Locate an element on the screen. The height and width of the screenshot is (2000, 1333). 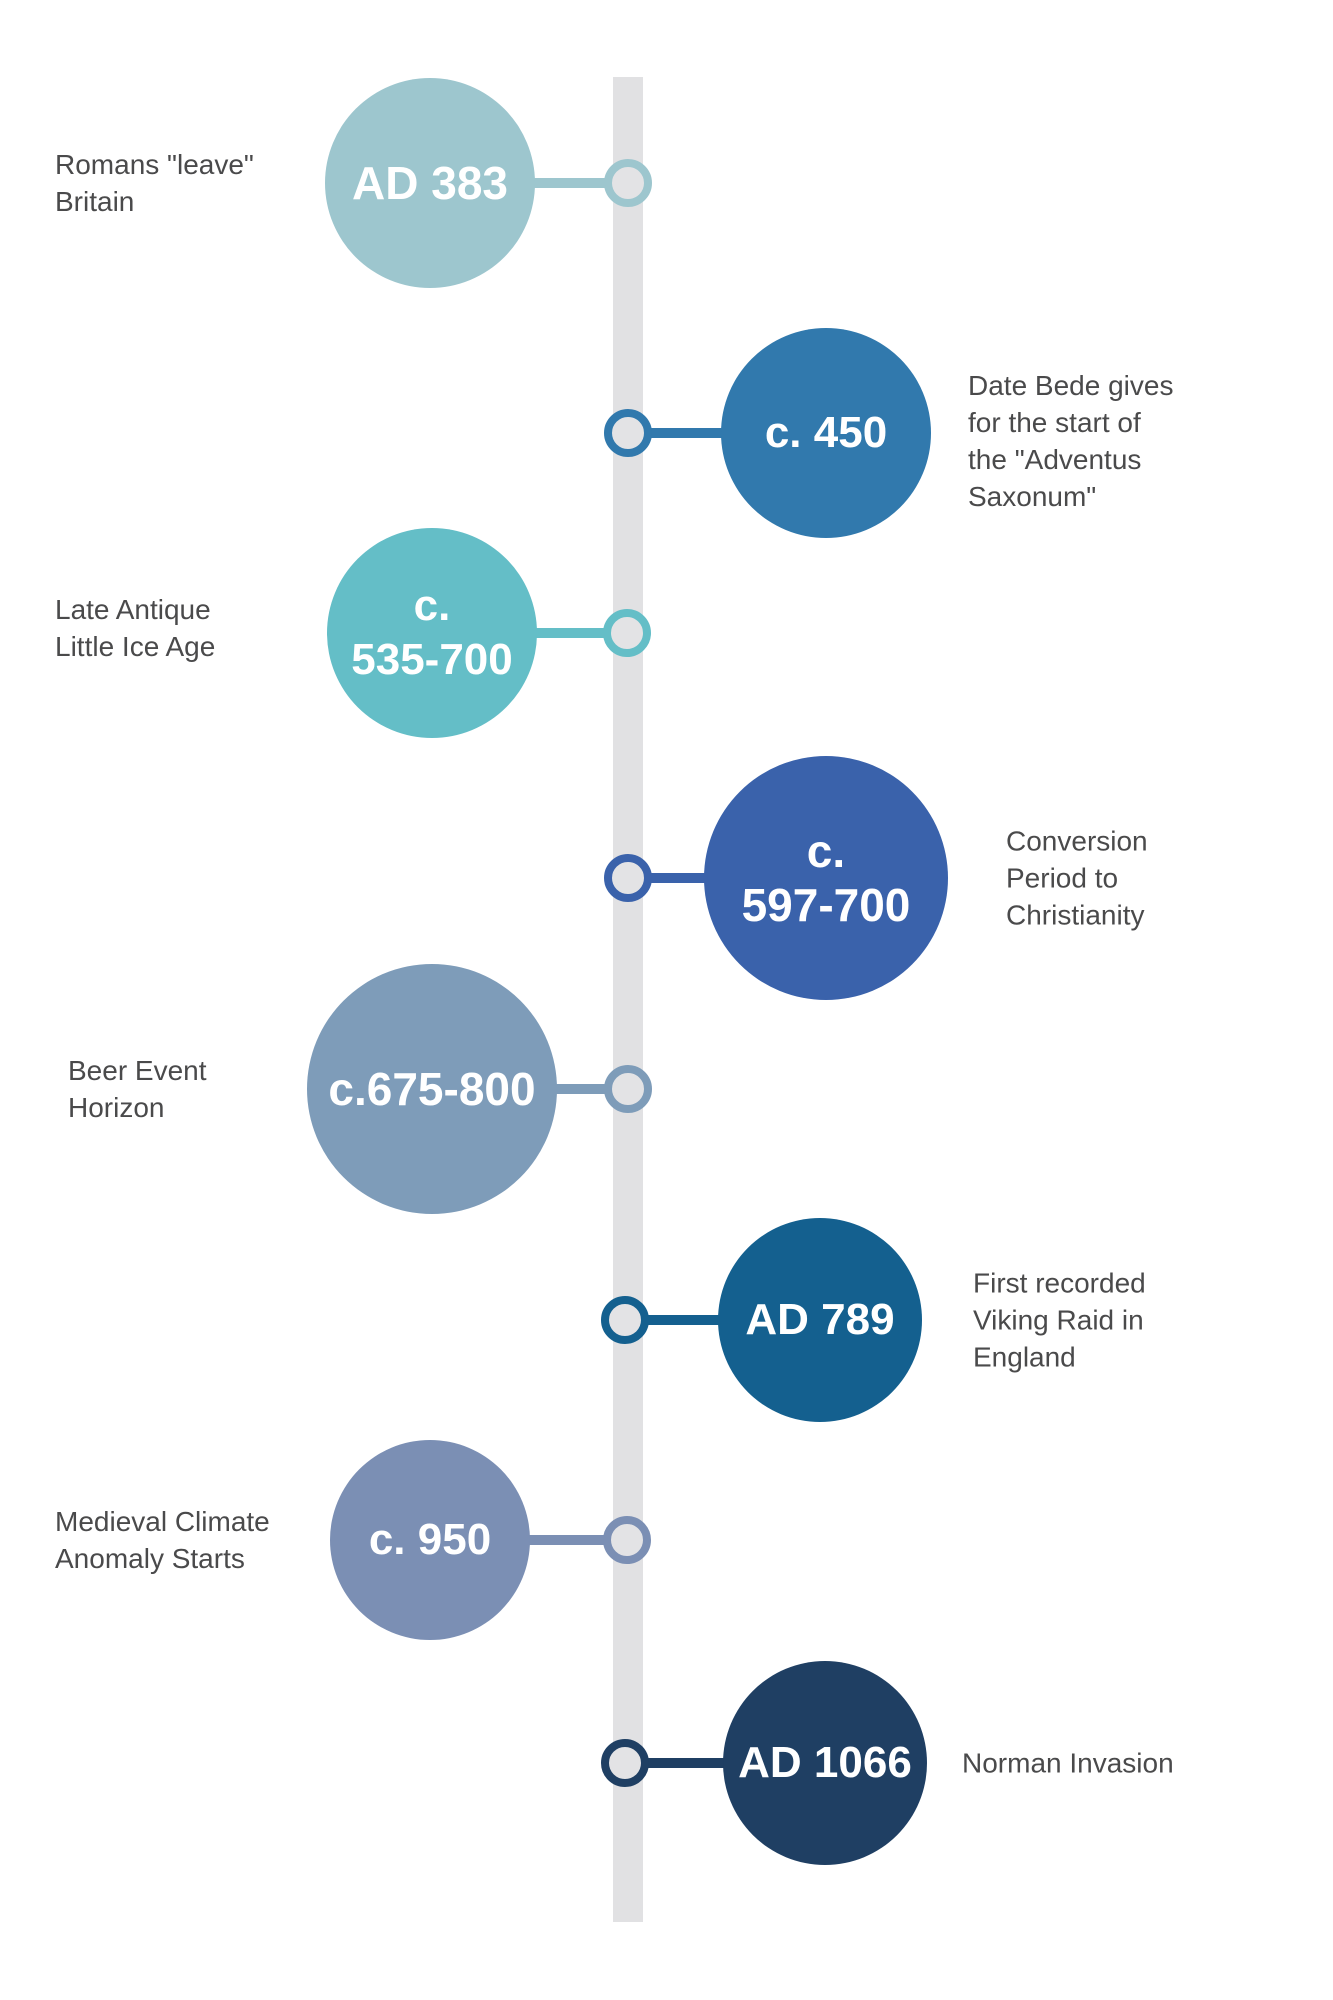
event-date: AD 789 is located at coordinates (820, 1319).